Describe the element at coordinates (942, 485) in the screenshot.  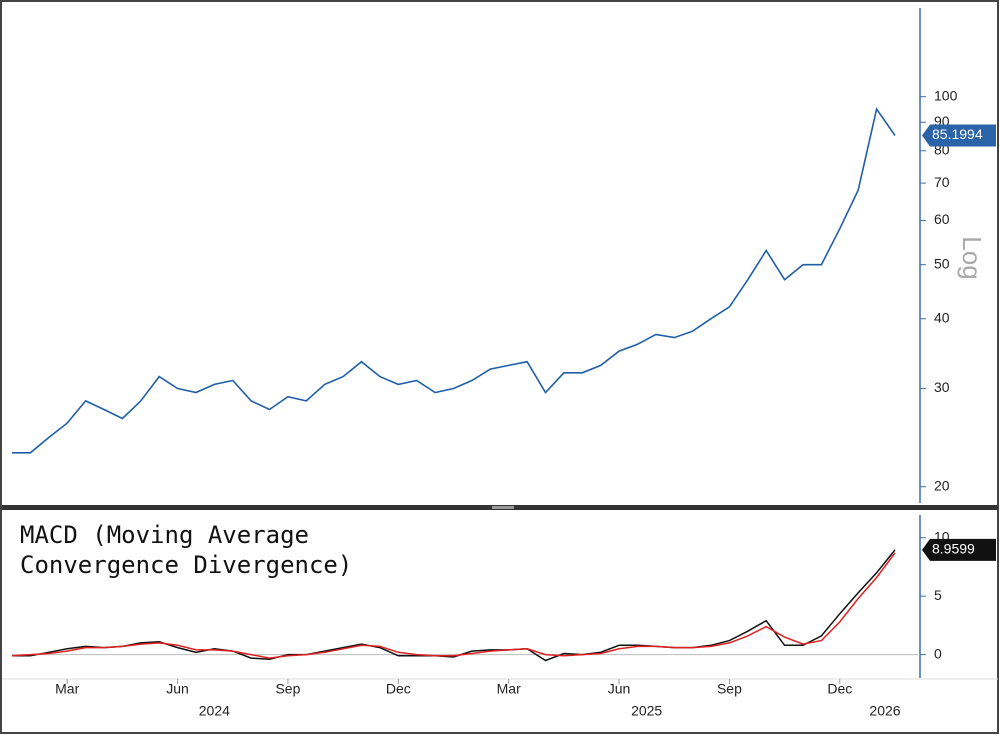
I see `y-tick-label: 20` at that location.